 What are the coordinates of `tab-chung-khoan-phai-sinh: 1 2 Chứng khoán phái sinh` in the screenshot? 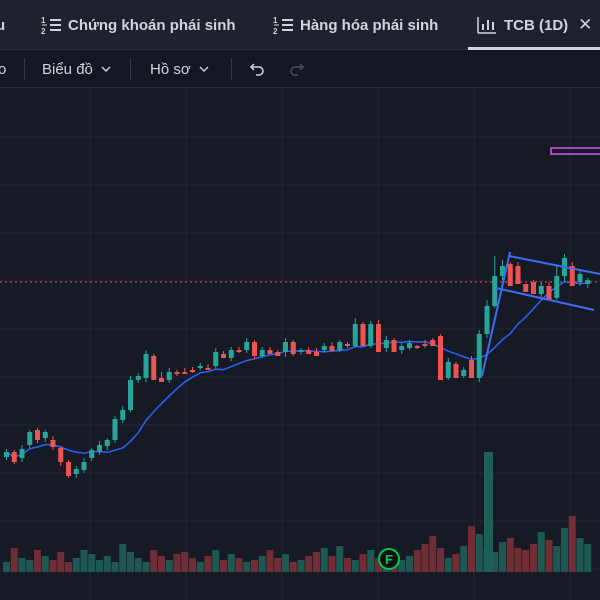 It's located at (138, 25).